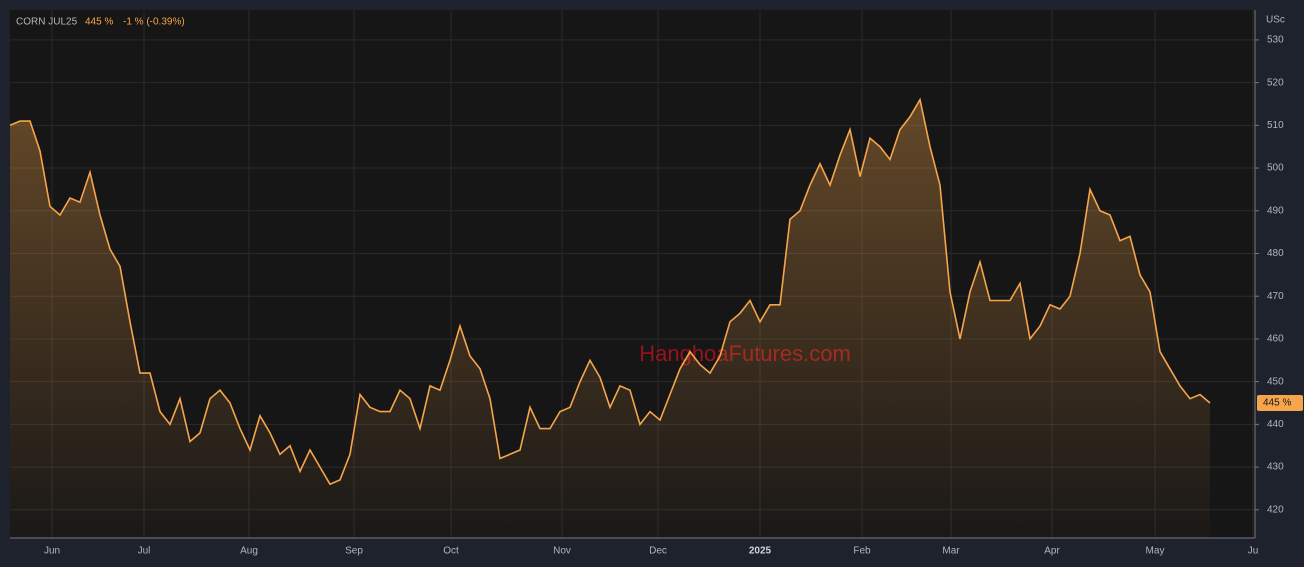  What do you see at coordinates (47, 22) in the screenshot?
I see `symbol: CORN JUL25` at bounding box center [47, 22].